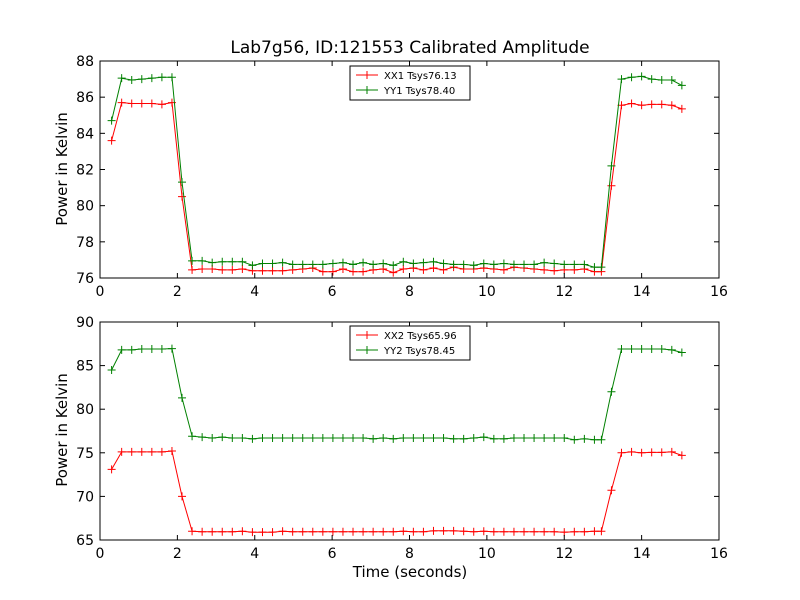  Describe the element at coordinates (85, 171) in the screenshot. I see `y-tick-label: 82` at that location.